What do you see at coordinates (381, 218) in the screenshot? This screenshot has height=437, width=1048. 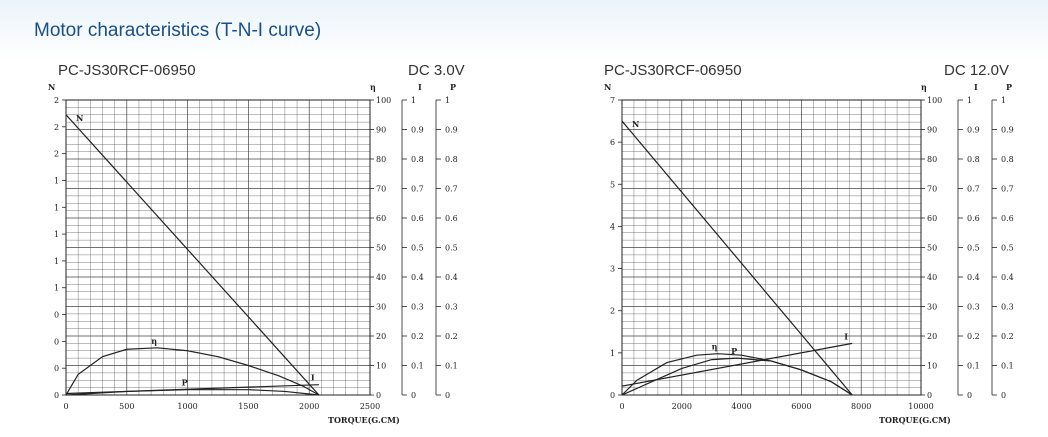 I see `eff-tick-label: 60` at bounding box center [381, 218].